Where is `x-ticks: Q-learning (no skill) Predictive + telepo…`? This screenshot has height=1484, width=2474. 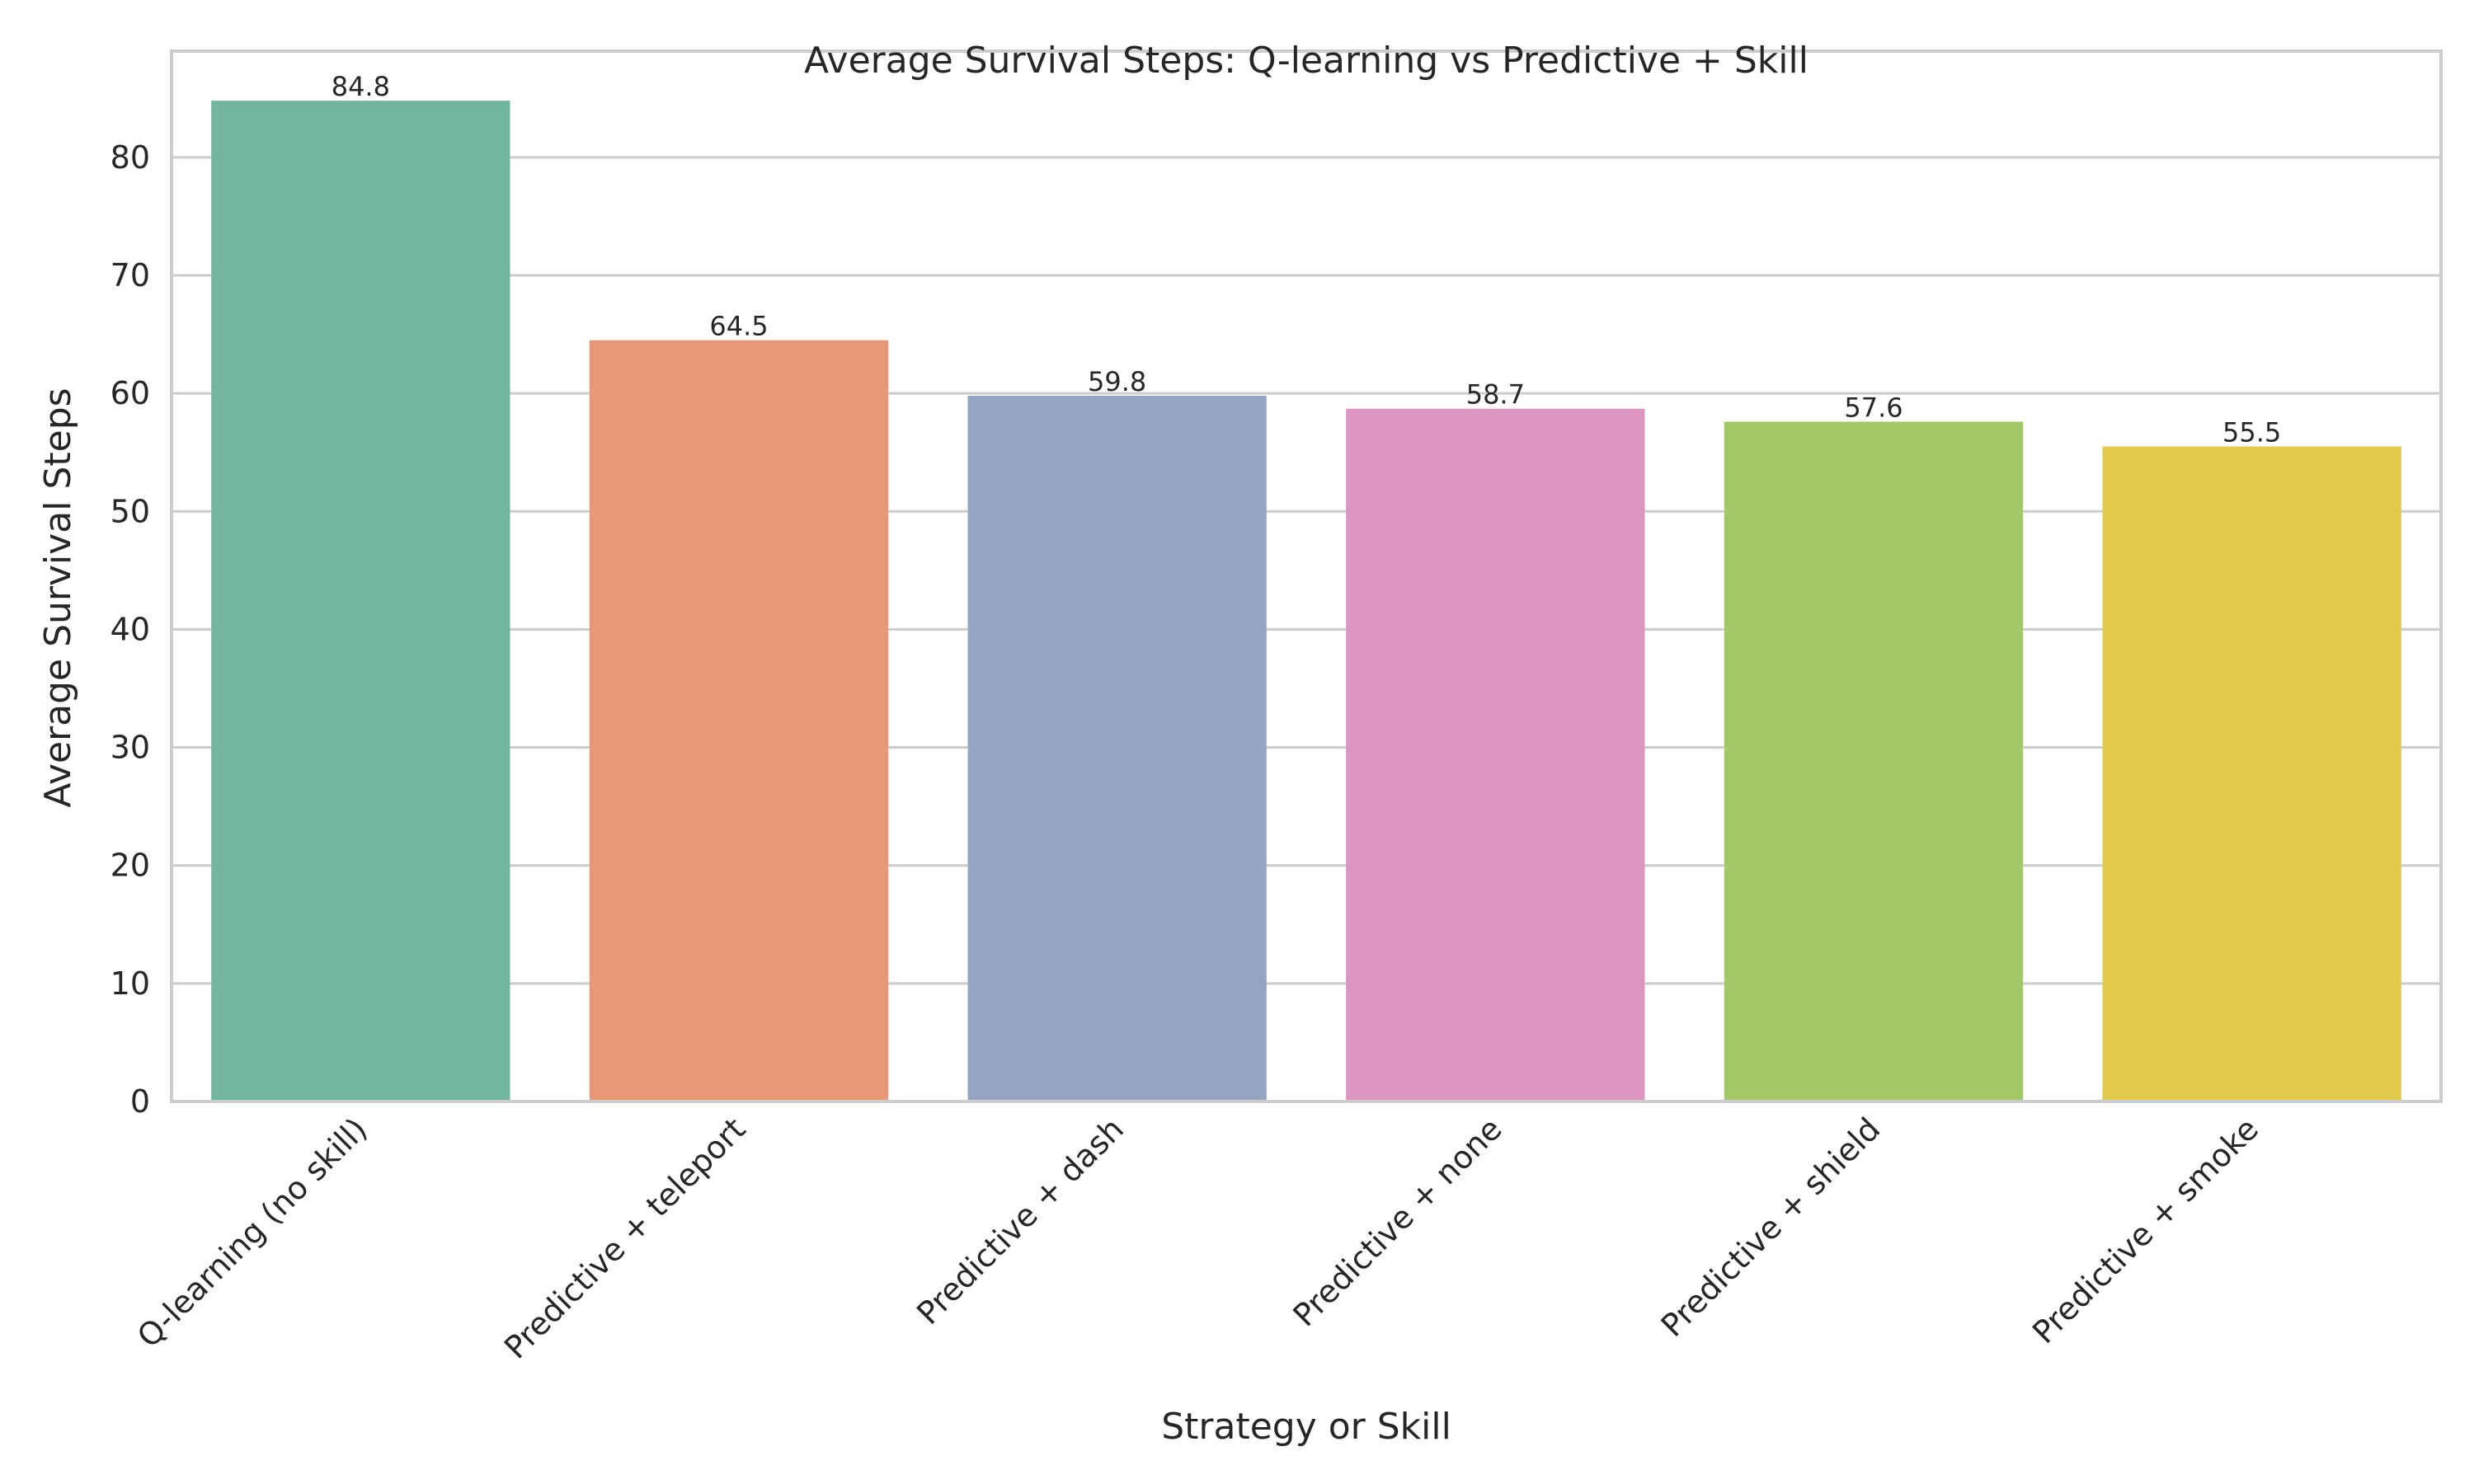 x-ticks: Q-learning (no skill) Predictive + telepo… is located at coordinates (1197, 1238).